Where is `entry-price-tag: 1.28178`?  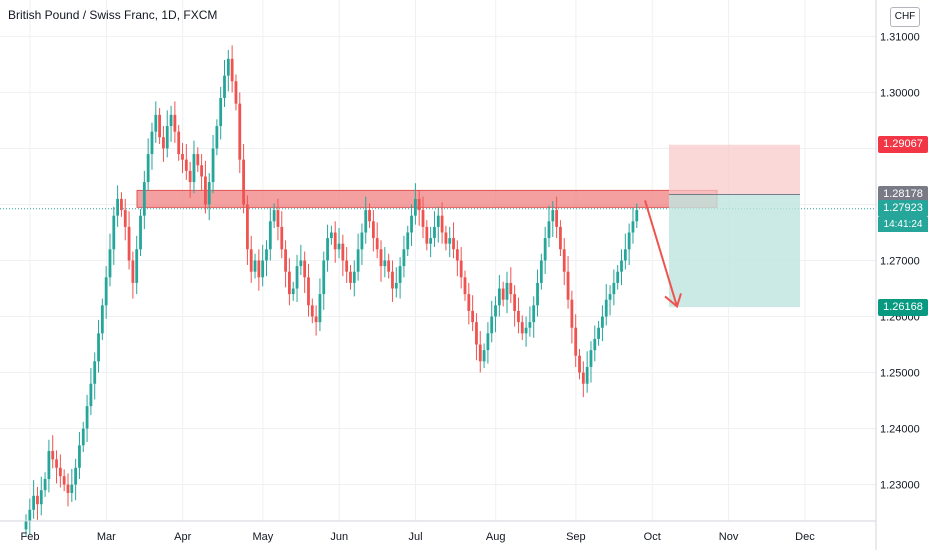 entry-price-tag: 1.28178 is located at coordinates (903, 194).